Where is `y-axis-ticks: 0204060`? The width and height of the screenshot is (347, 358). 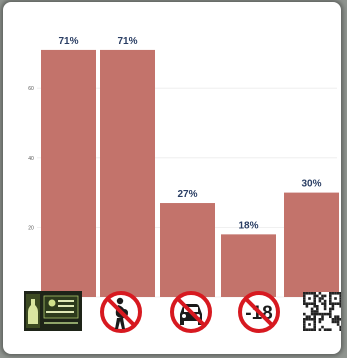
y-axis-ticks: 0204060 is located at coordinates (31, 193).